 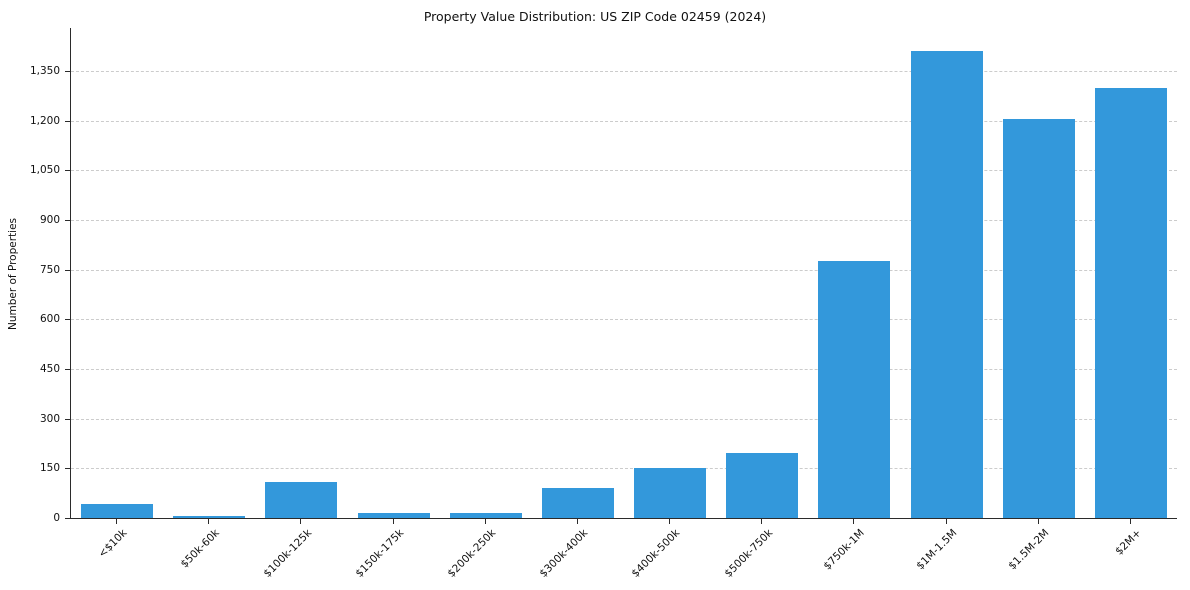 What do you see at coordinates (936, 550) in the screenshot?
I see `x-tick-label: $1M-1.5M` at bounding box center [936, 550].